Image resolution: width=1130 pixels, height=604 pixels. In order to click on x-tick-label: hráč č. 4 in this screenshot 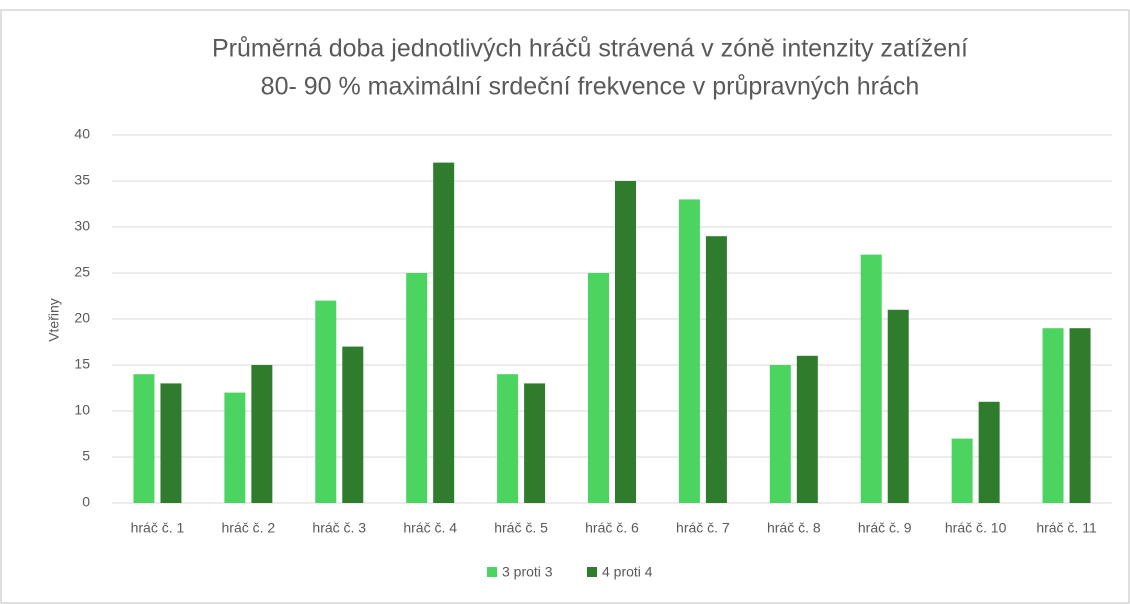, I will do `click(430, 528)`.